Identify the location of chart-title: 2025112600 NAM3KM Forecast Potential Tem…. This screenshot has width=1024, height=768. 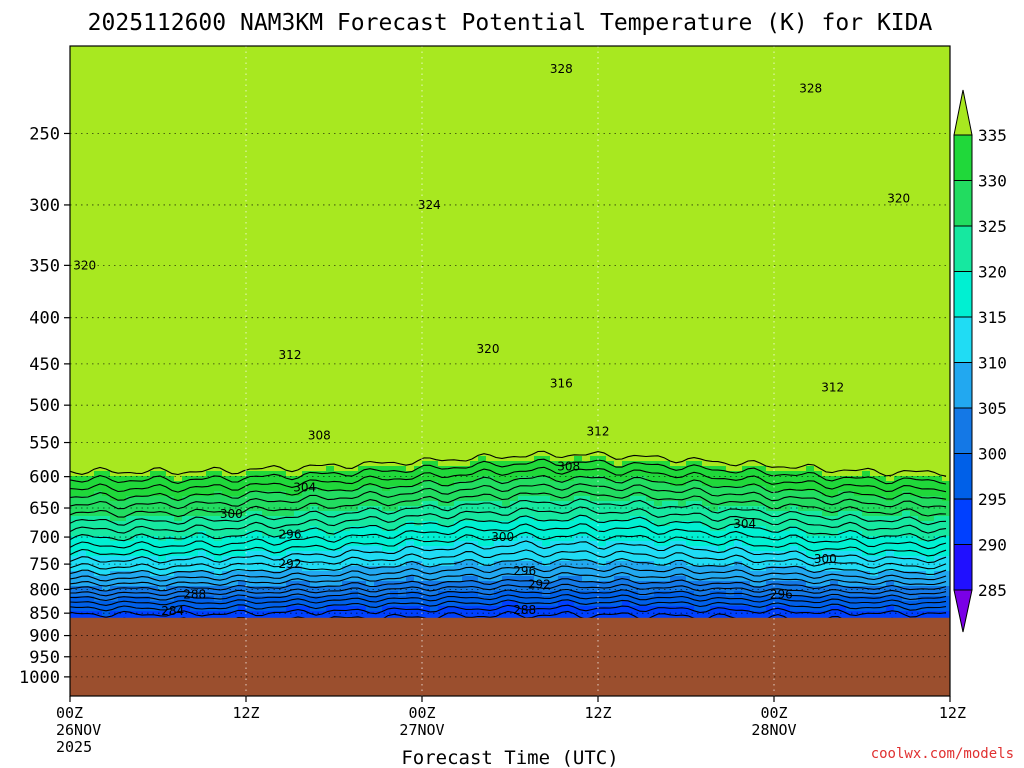
(510, 23).